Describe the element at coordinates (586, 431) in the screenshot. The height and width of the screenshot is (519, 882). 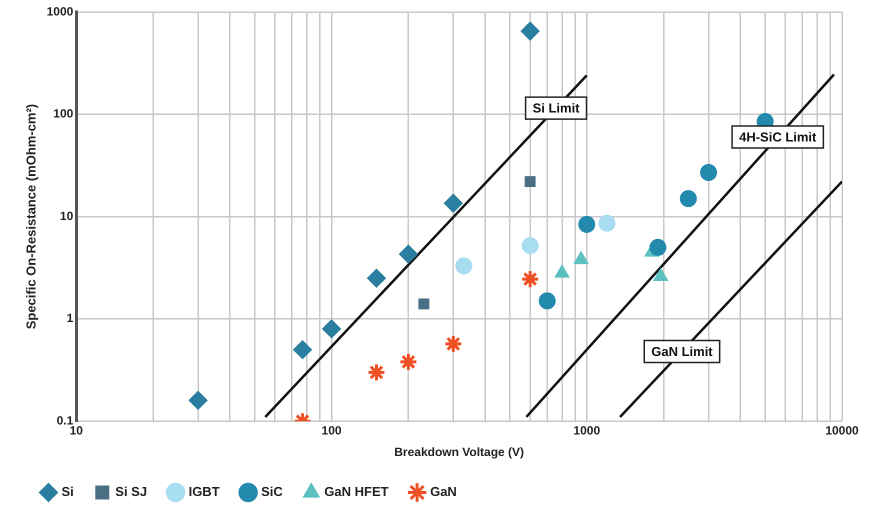
I see `x-tick-label: 1000` at that location.